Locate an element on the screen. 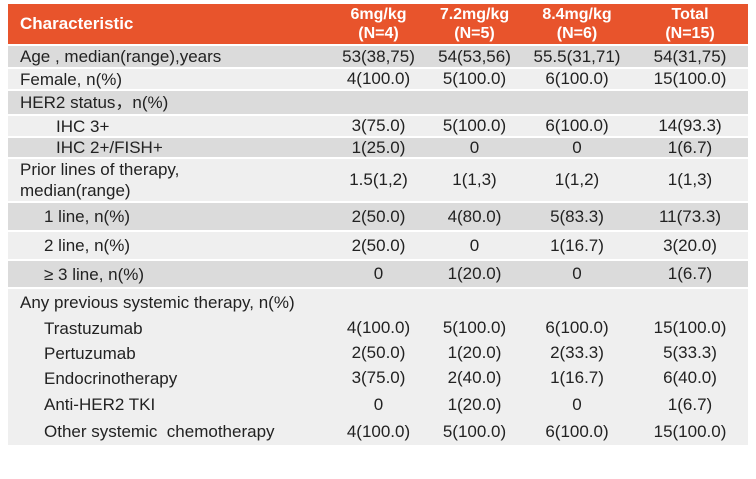 The width and height of the screenshot is (756, 479). column-header-n: (N=15) is located at coordinates (690, 33).